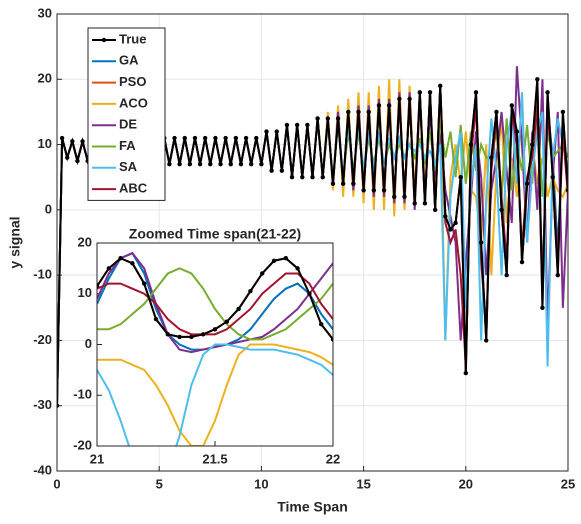 The height and width of the screenshot is (524, 581). What do you see at coordinates (132, 81) in the screenshot?
I see `legend-label: PSO` at bounding box center [132, 81].